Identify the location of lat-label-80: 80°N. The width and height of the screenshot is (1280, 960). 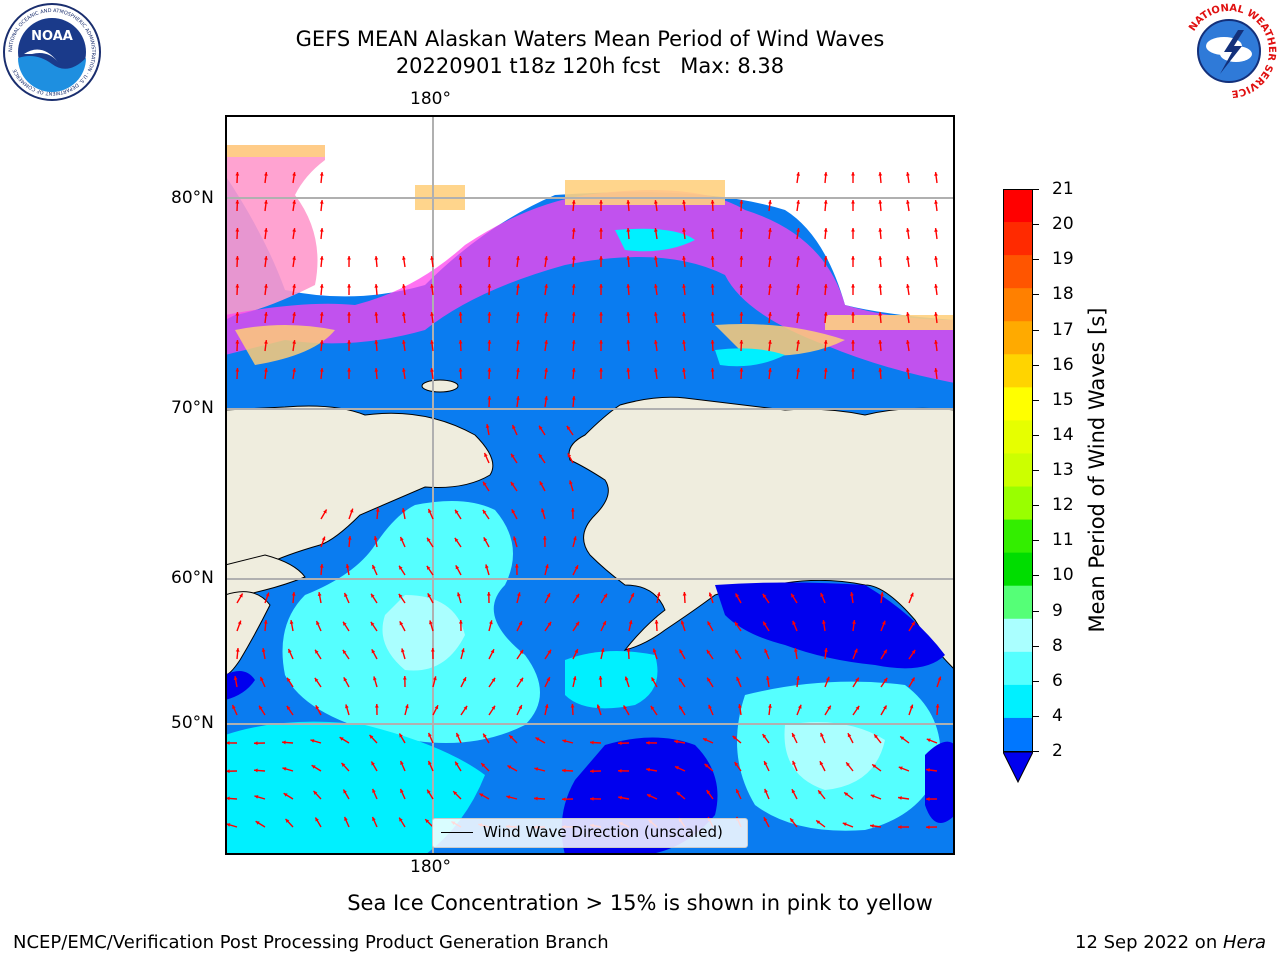
(192, 198).